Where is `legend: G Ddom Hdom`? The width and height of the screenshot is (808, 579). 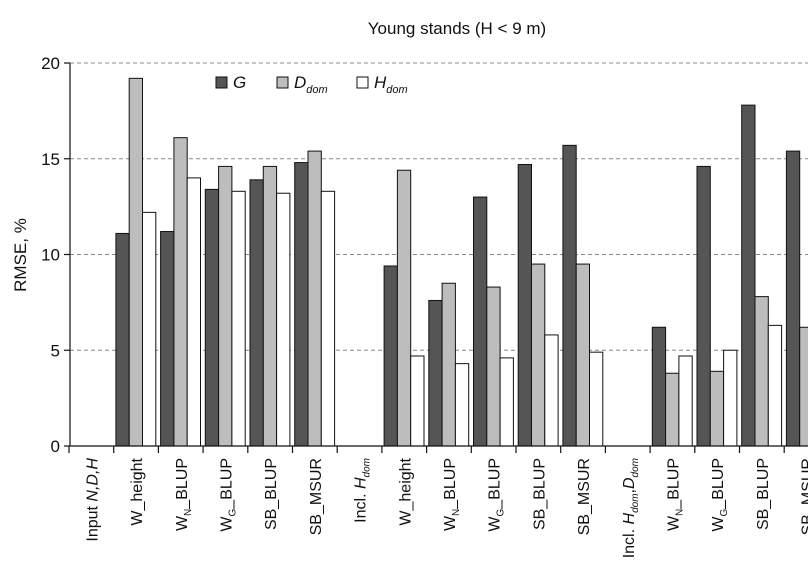
legend: G Ddom Hdom is located at coordinates (311, 84).